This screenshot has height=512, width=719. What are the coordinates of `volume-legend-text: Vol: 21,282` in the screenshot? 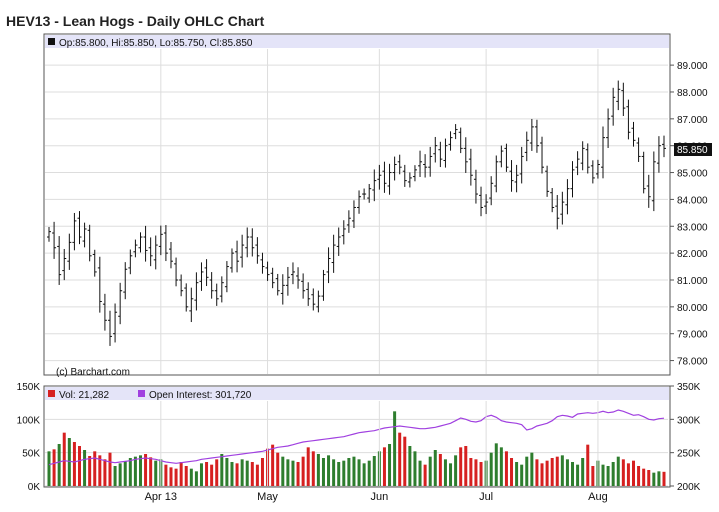 It's located at (84, 395).